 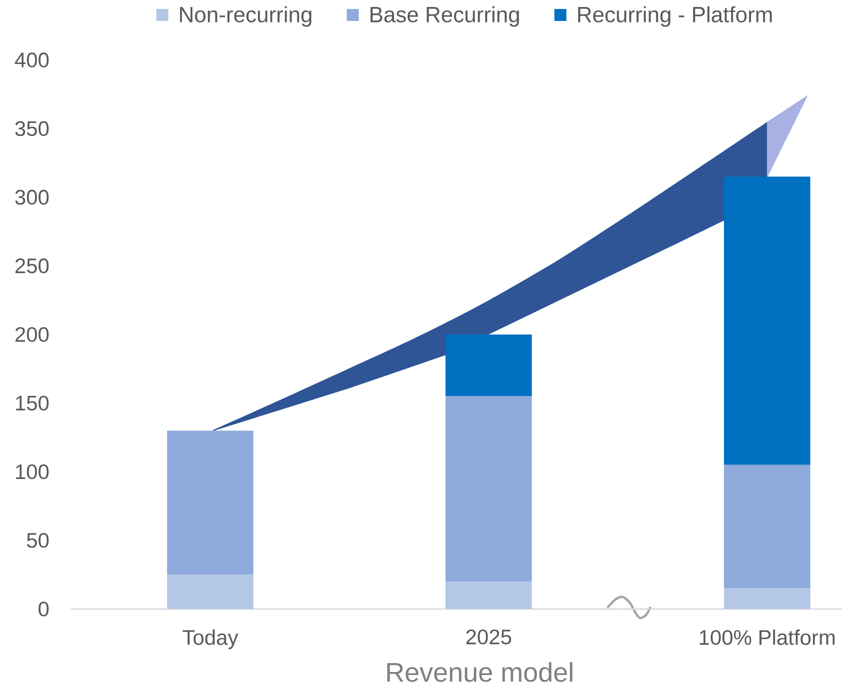 What do you see at coordinates (32, 266) in the screenshot?
I see `y-tick-label: 250` at bounding box center [32, 266].